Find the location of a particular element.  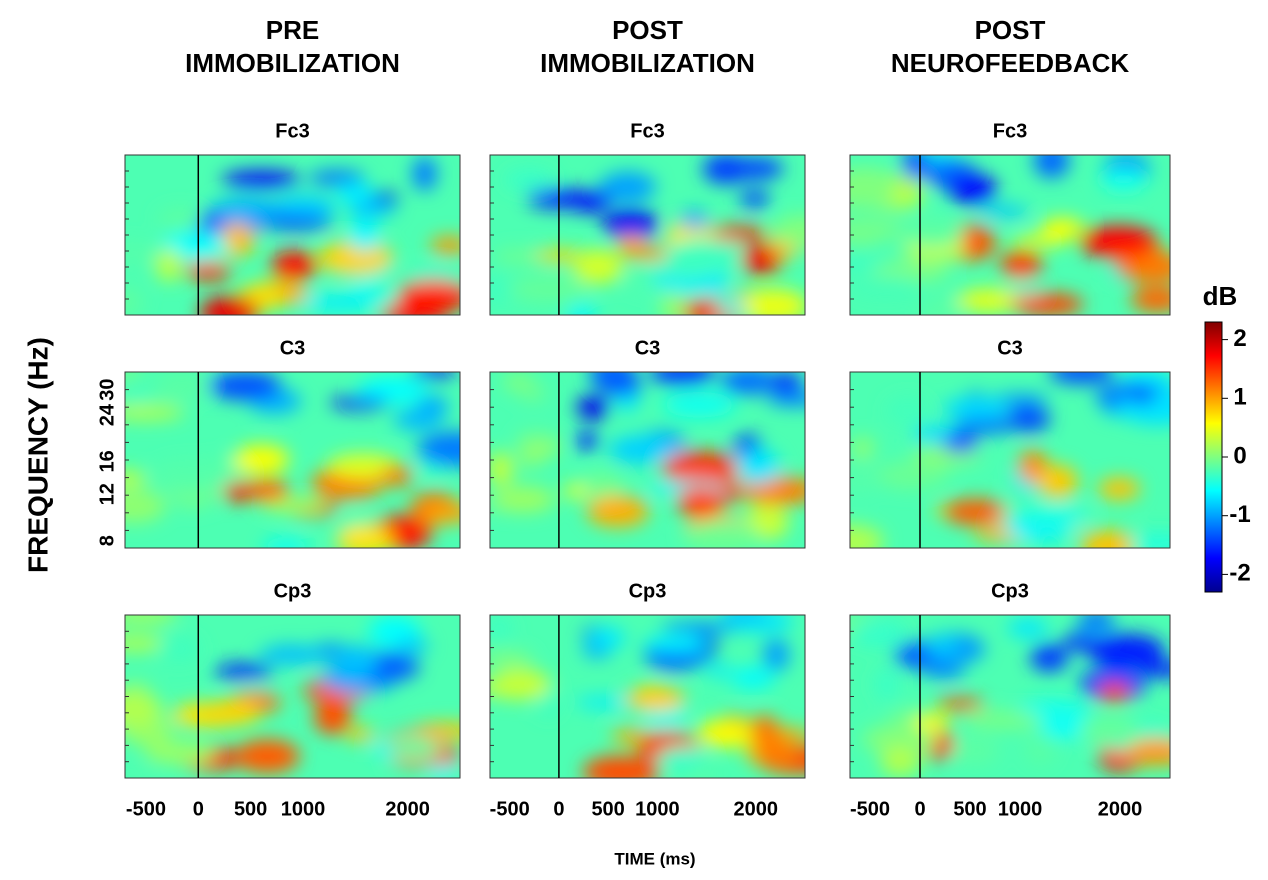

y-tick-label: 16 is located at coordinates (107, 461).